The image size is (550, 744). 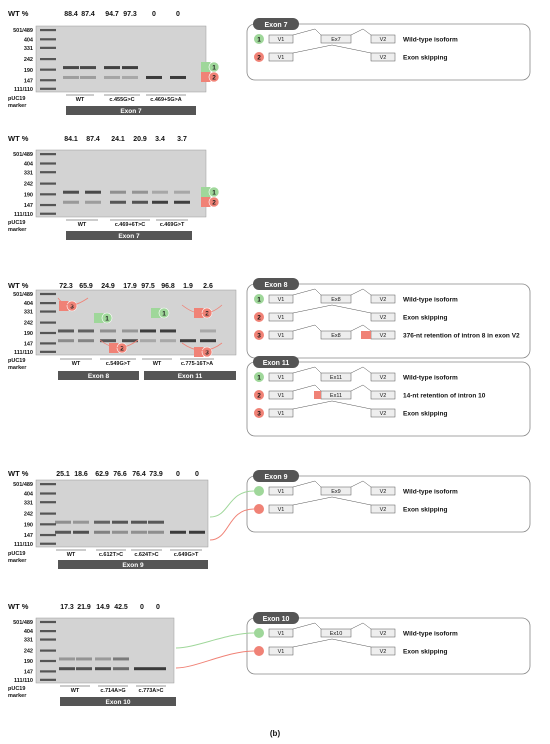 What do you see at coordinates (72, 306) in the screenshot?
I see `band-marker-number: 3` at bounding box center [72, 306].